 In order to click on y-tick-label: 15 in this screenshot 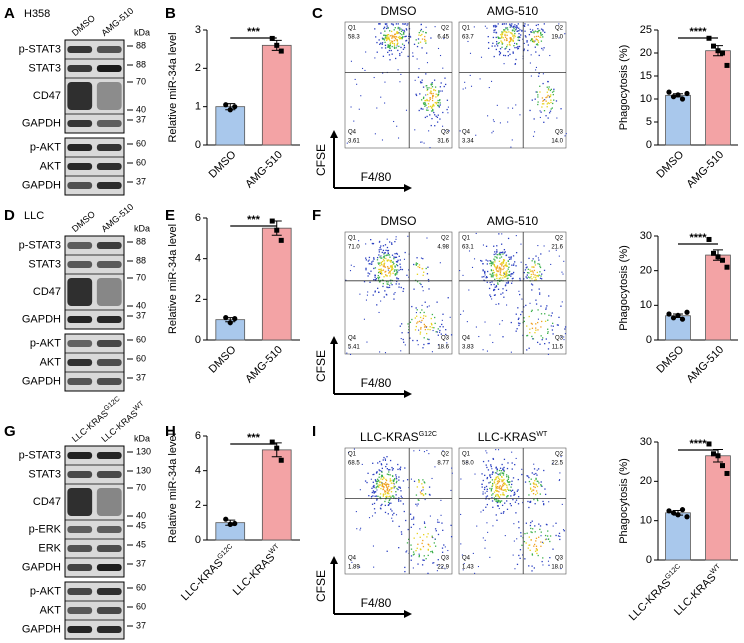, I will do `click(646, 76)`.